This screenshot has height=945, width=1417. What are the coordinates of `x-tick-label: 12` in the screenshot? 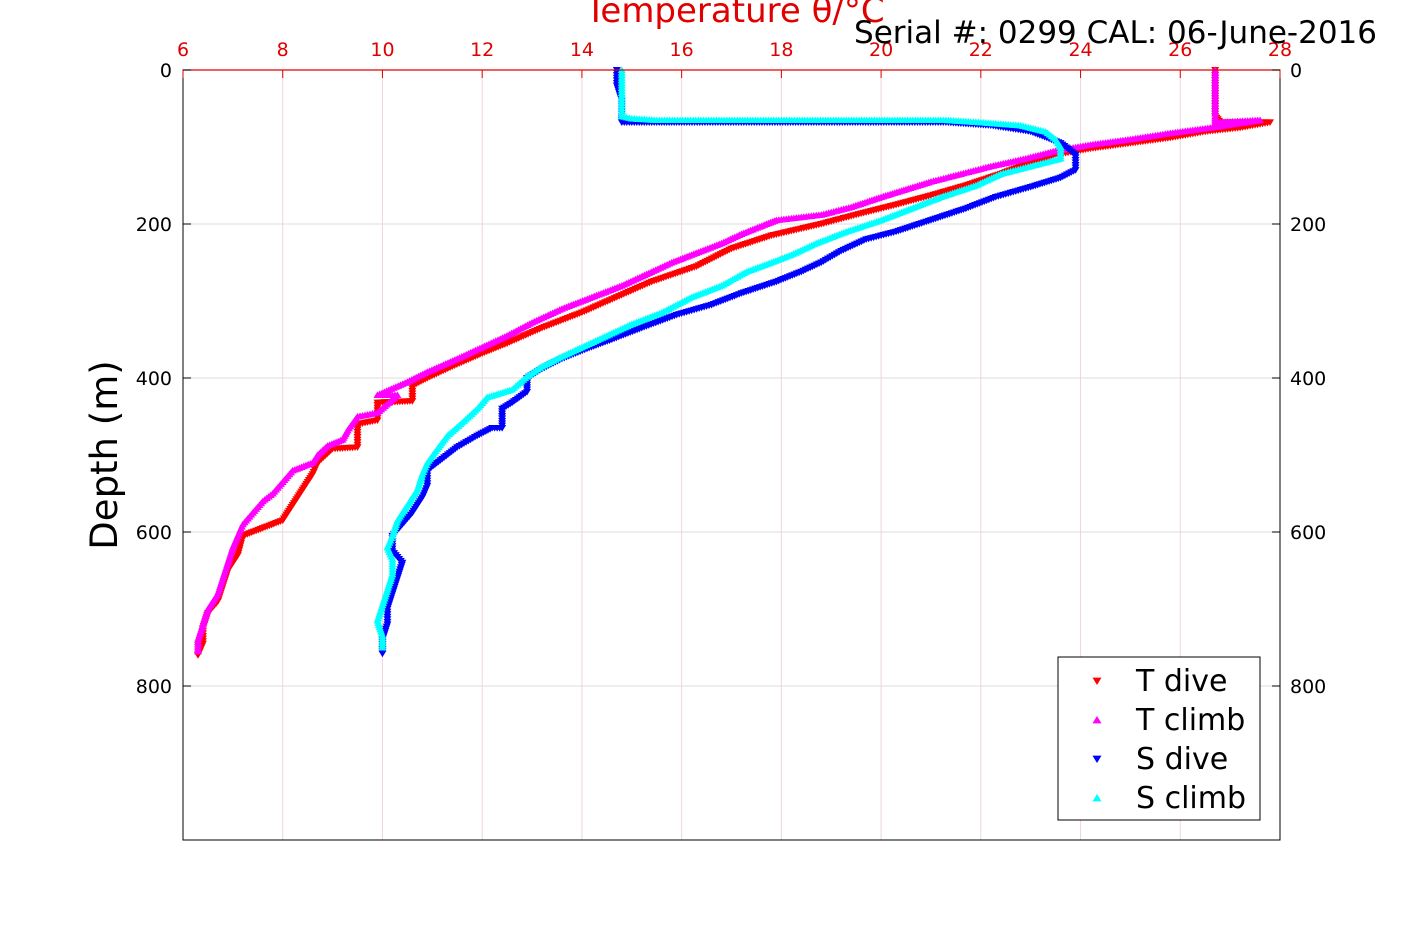 It's located at (482, 50).